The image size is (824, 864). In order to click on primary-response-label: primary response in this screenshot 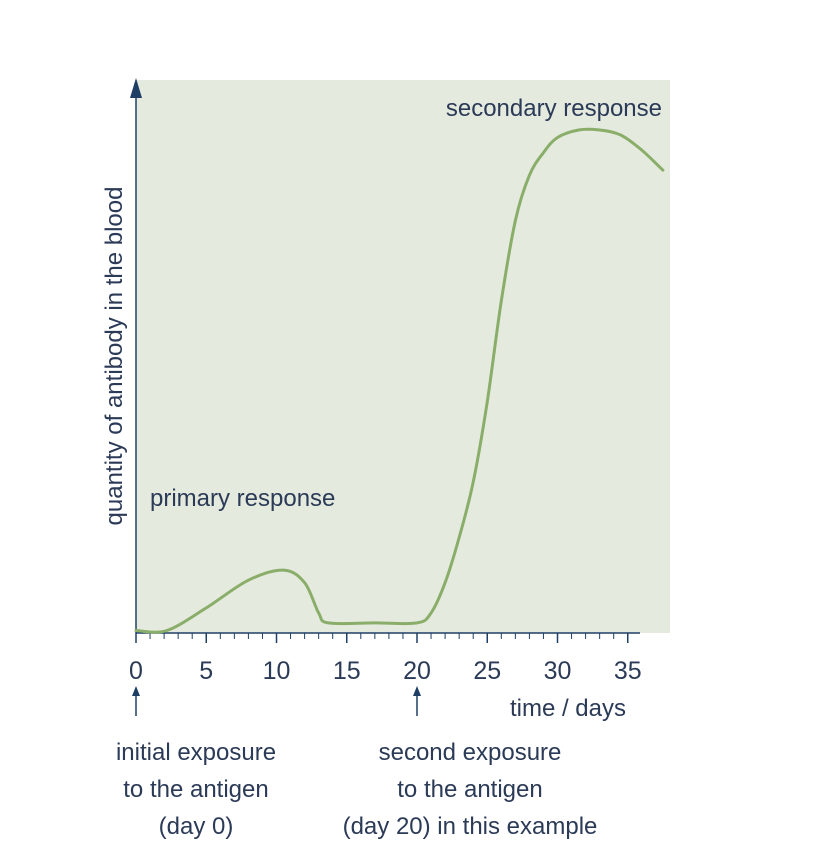, I will do `click(242, 498)`.